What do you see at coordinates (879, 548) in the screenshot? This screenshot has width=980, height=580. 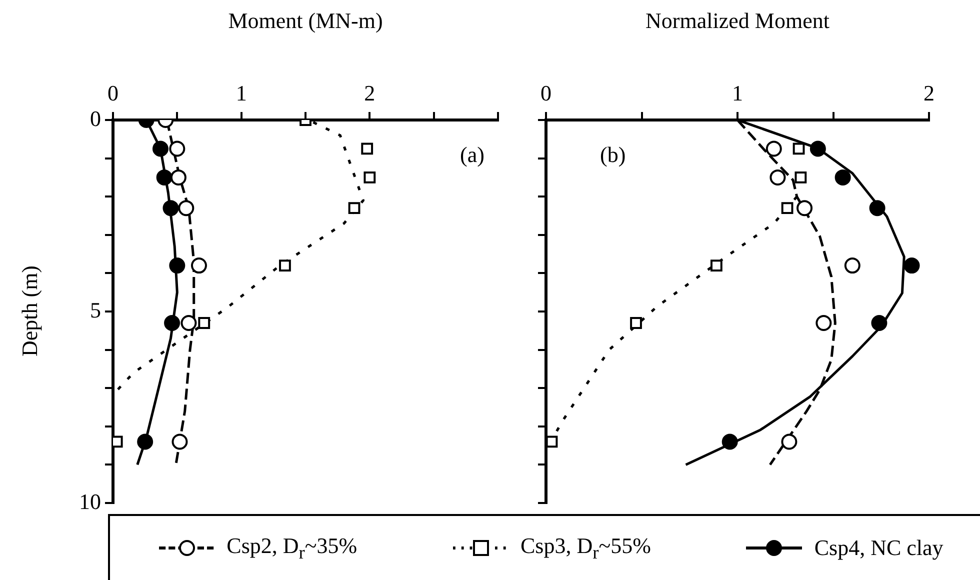 I see `legend-label: Csp4, NC clay` at bounding box center [879, 548].